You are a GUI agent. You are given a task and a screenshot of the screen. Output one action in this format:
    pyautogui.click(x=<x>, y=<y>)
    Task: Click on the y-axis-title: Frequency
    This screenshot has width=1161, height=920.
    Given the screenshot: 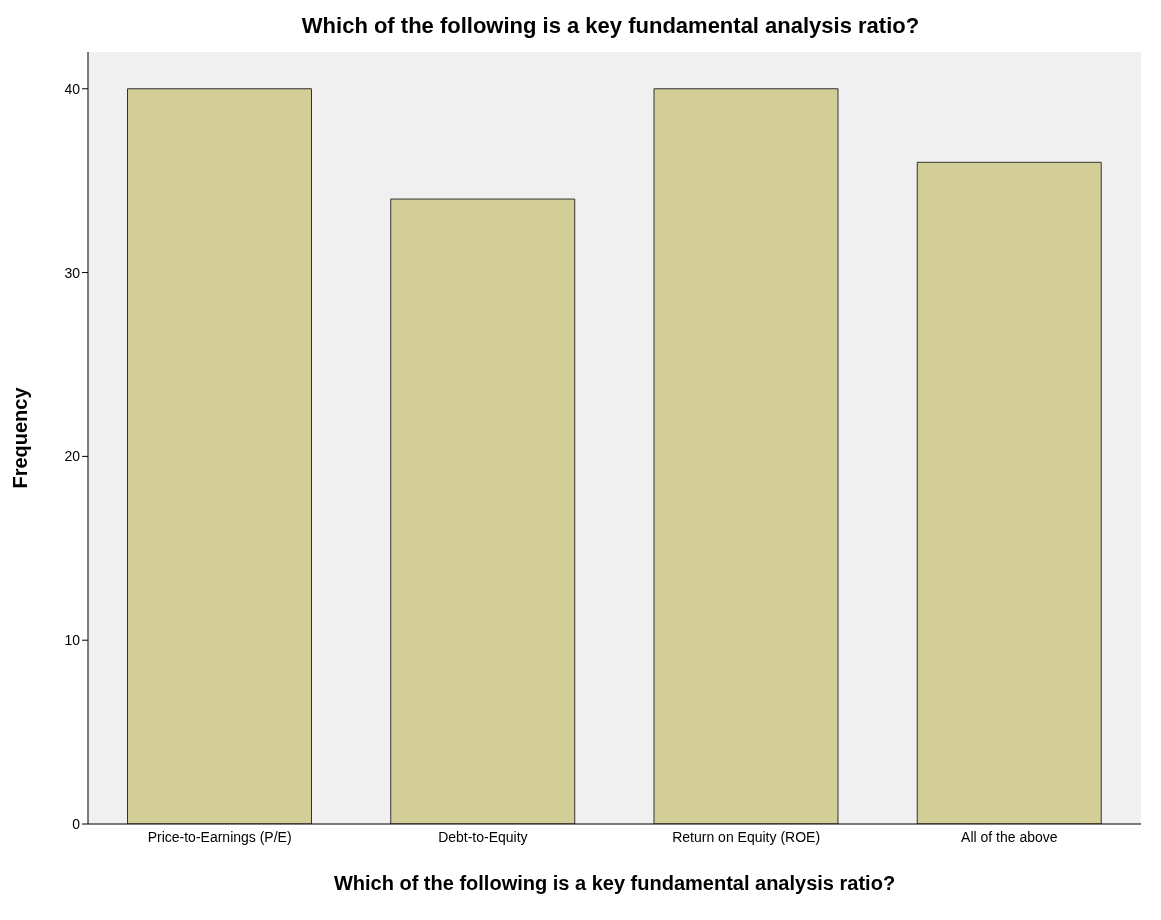 What is the action you would take?
    pyautogui.click(x=20, y=437)
    